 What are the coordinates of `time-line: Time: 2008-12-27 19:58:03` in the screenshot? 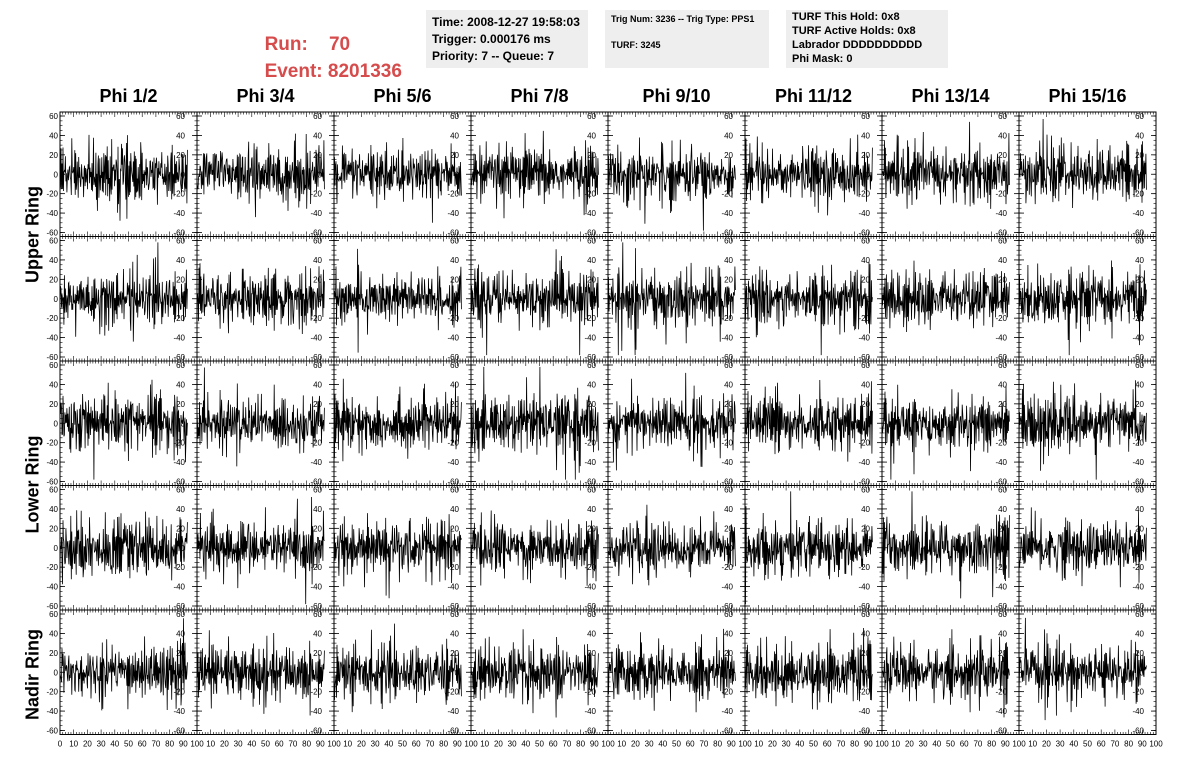 It's located at (506, 22).